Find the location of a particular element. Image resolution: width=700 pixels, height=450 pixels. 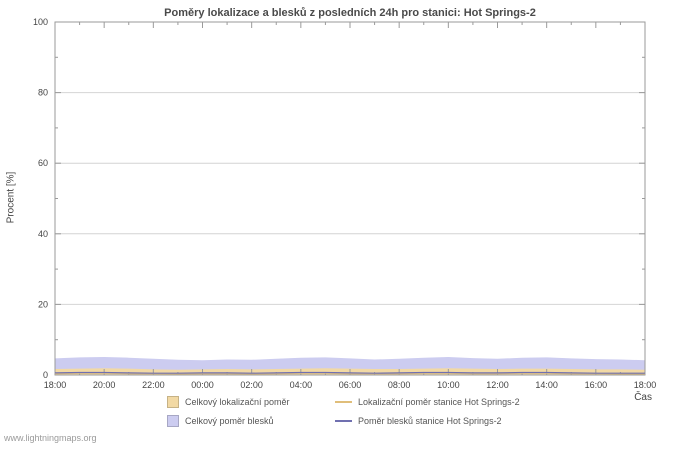

x-tick-label: 22:00 is located at coordinates (153, 385).